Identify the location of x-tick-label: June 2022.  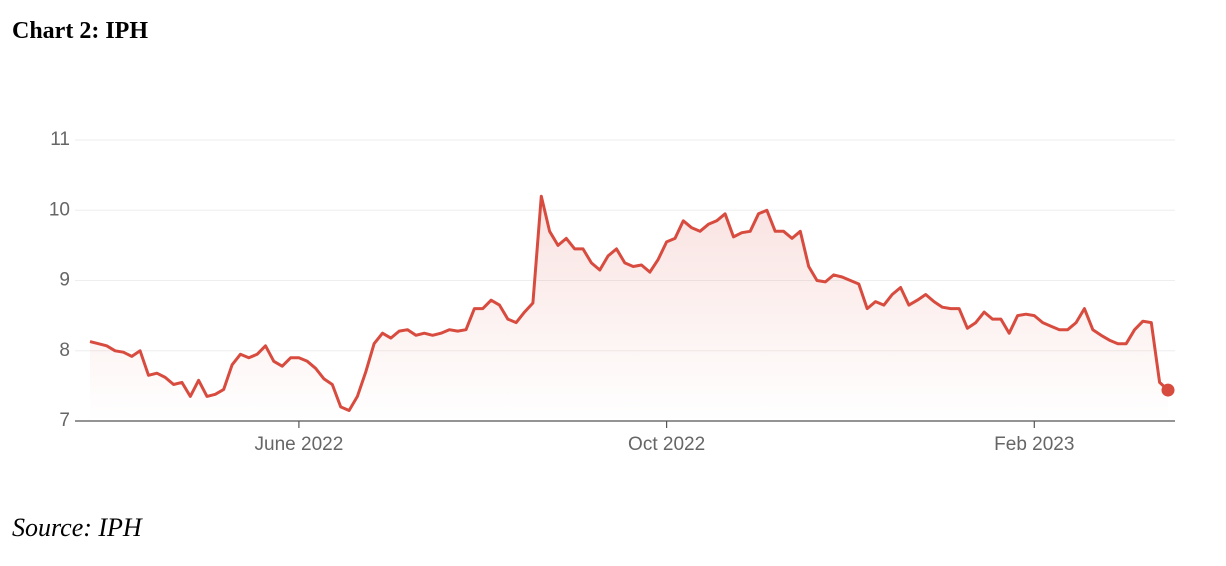
(299, 444).